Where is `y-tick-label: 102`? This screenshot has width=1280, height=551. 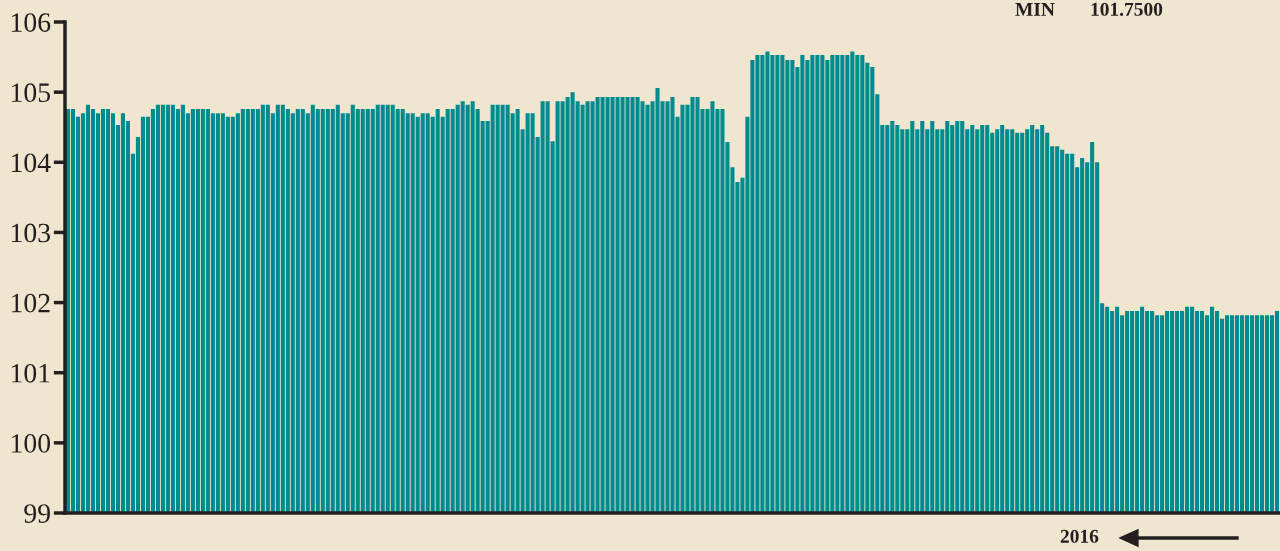 y-tick-label: 102 is located at coordinates (30, 303).